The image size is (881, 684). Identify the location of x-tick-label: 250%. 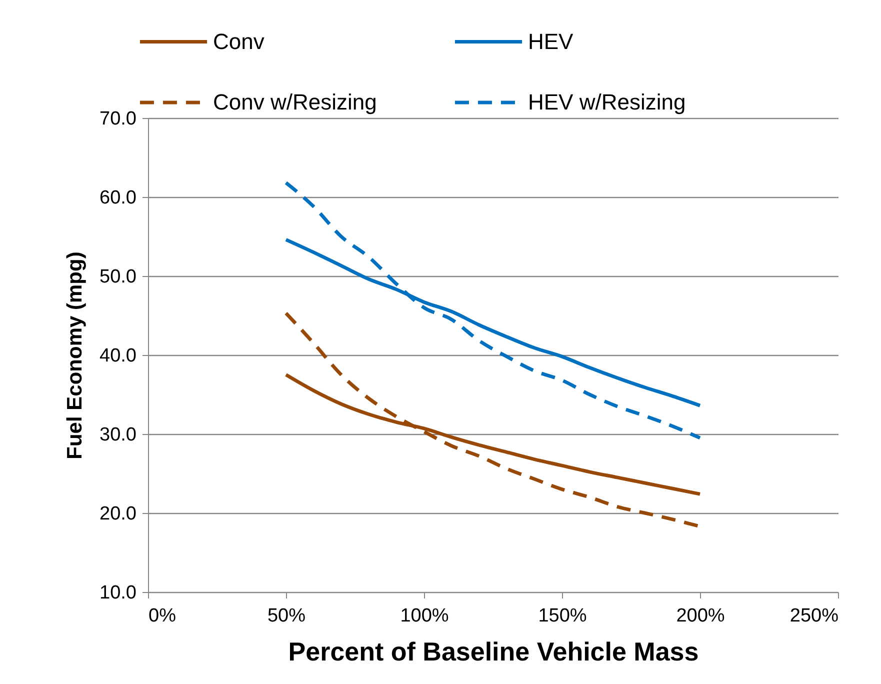
(814, 616).